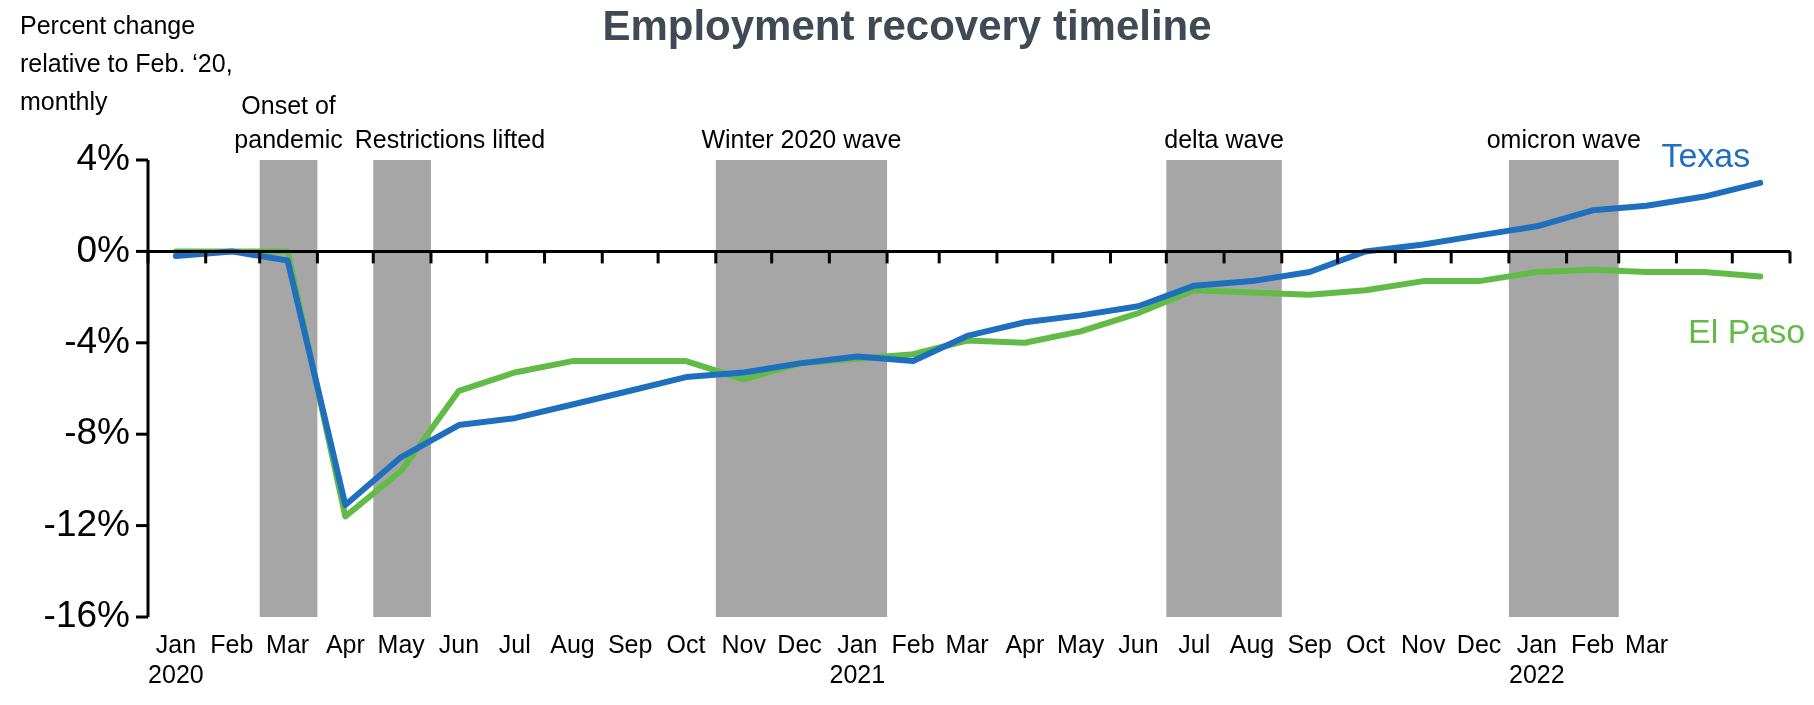  I want to click on y-tick-label: 0%, so click(103, 249).